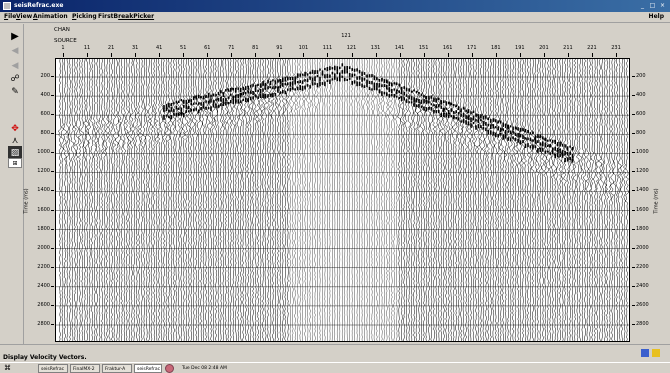 The height and width of the screenshot is (373, 670). I want to click on time-tick-label-left: 1200, so click(43, 171).